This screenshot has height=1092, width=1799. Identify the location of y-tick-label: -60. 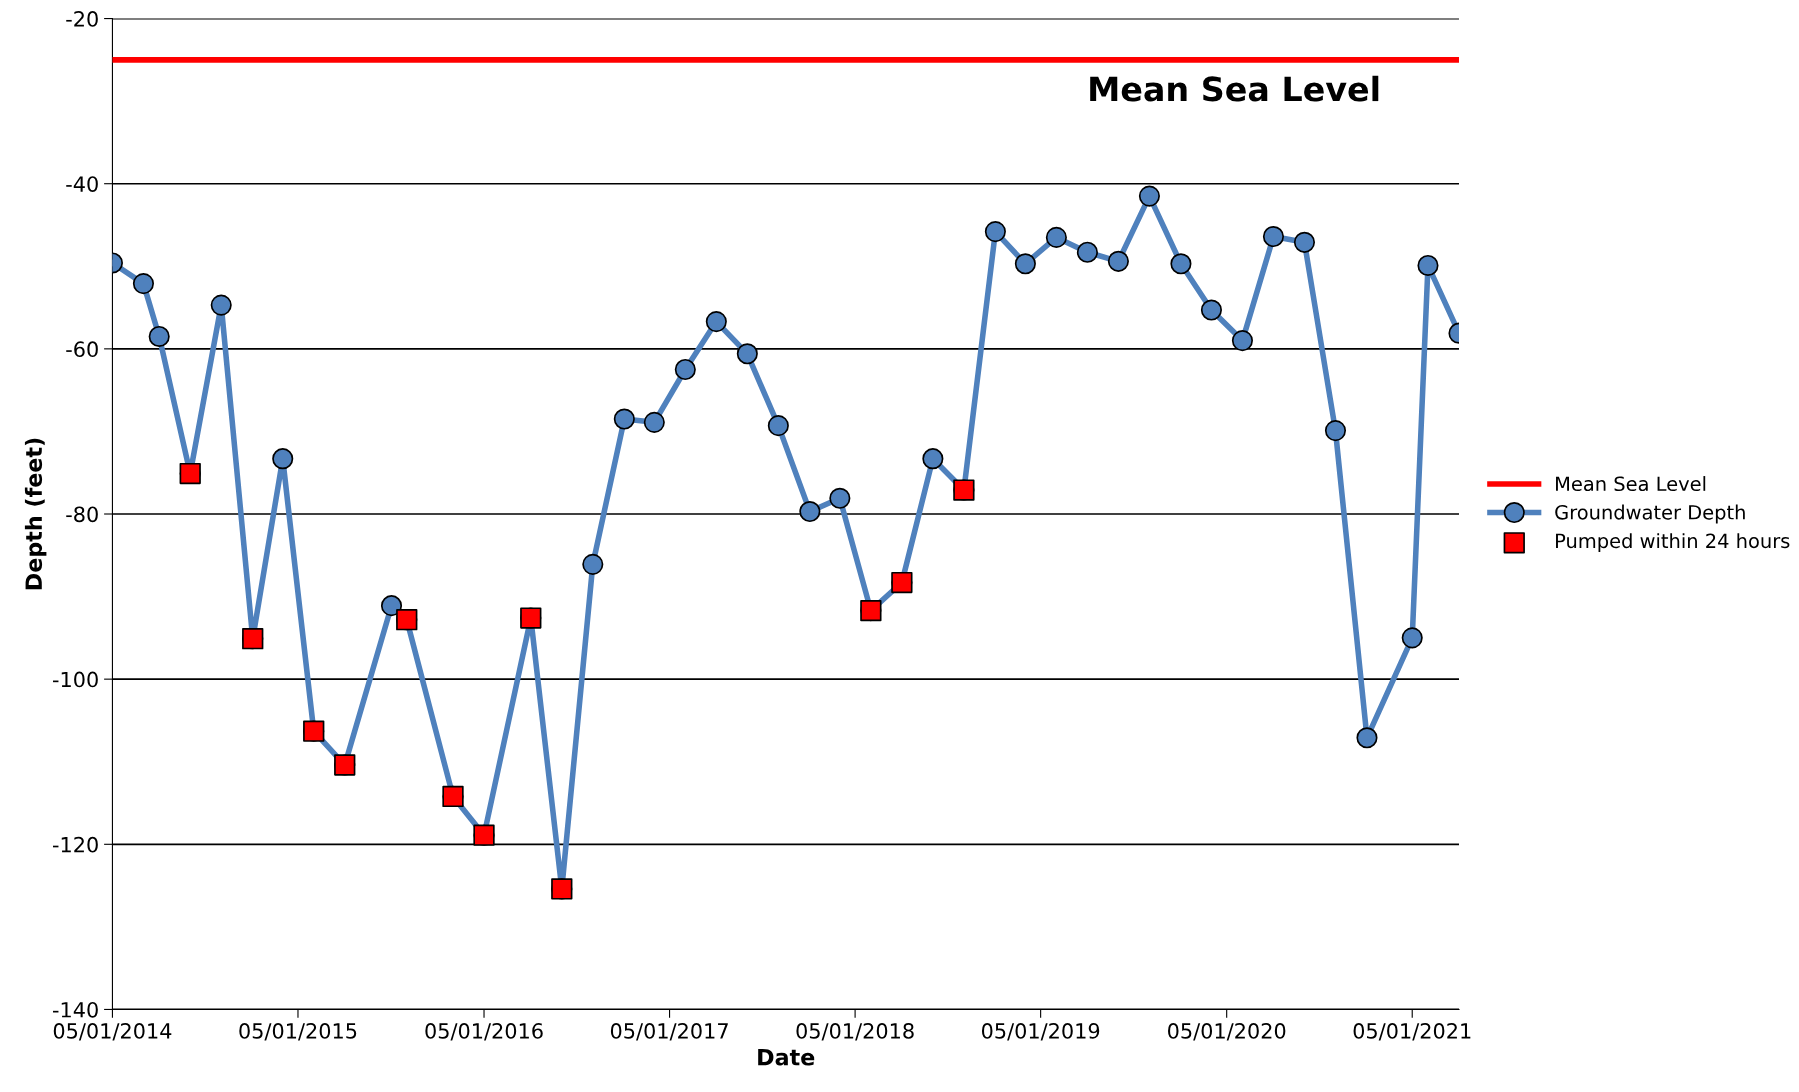
(82, 349).